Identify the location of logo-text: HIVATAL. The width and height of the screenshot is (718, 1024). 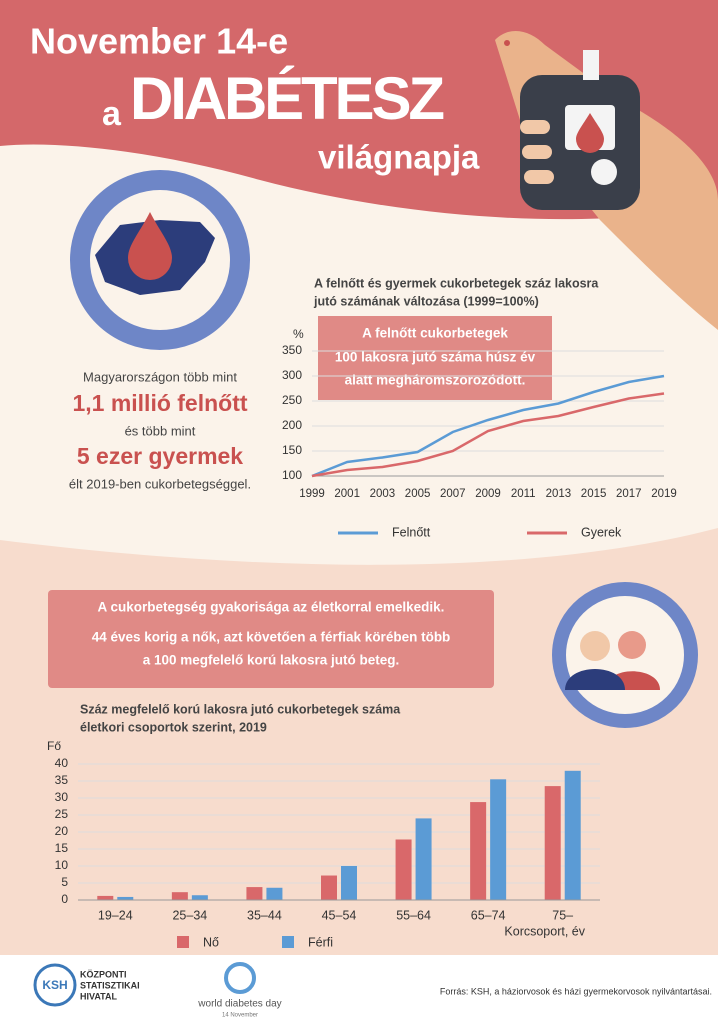
(98, 996).